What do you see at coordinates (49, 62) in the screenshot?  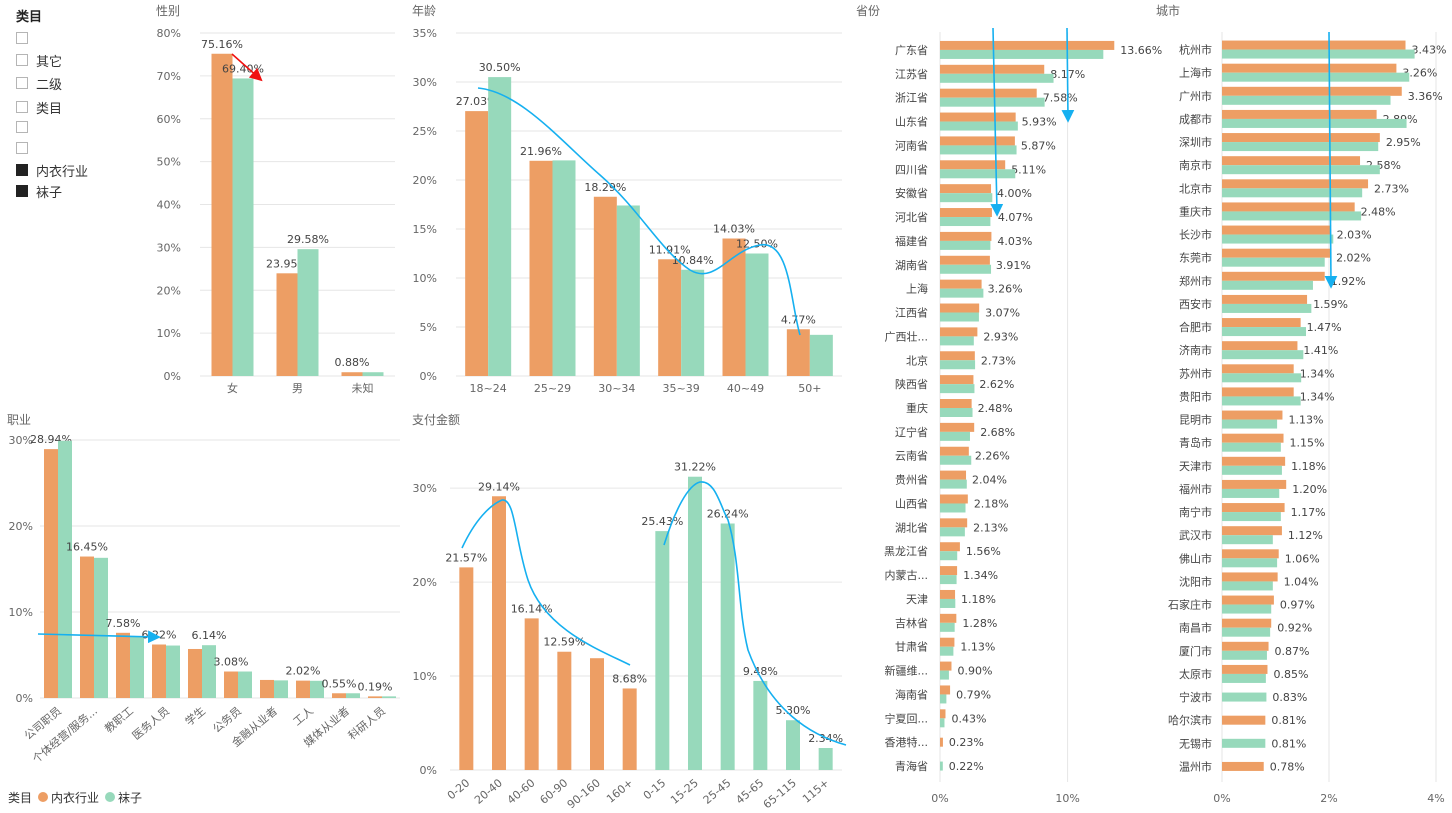 I see `slicer-item-label: 其它` at bounding box center [49, 62].